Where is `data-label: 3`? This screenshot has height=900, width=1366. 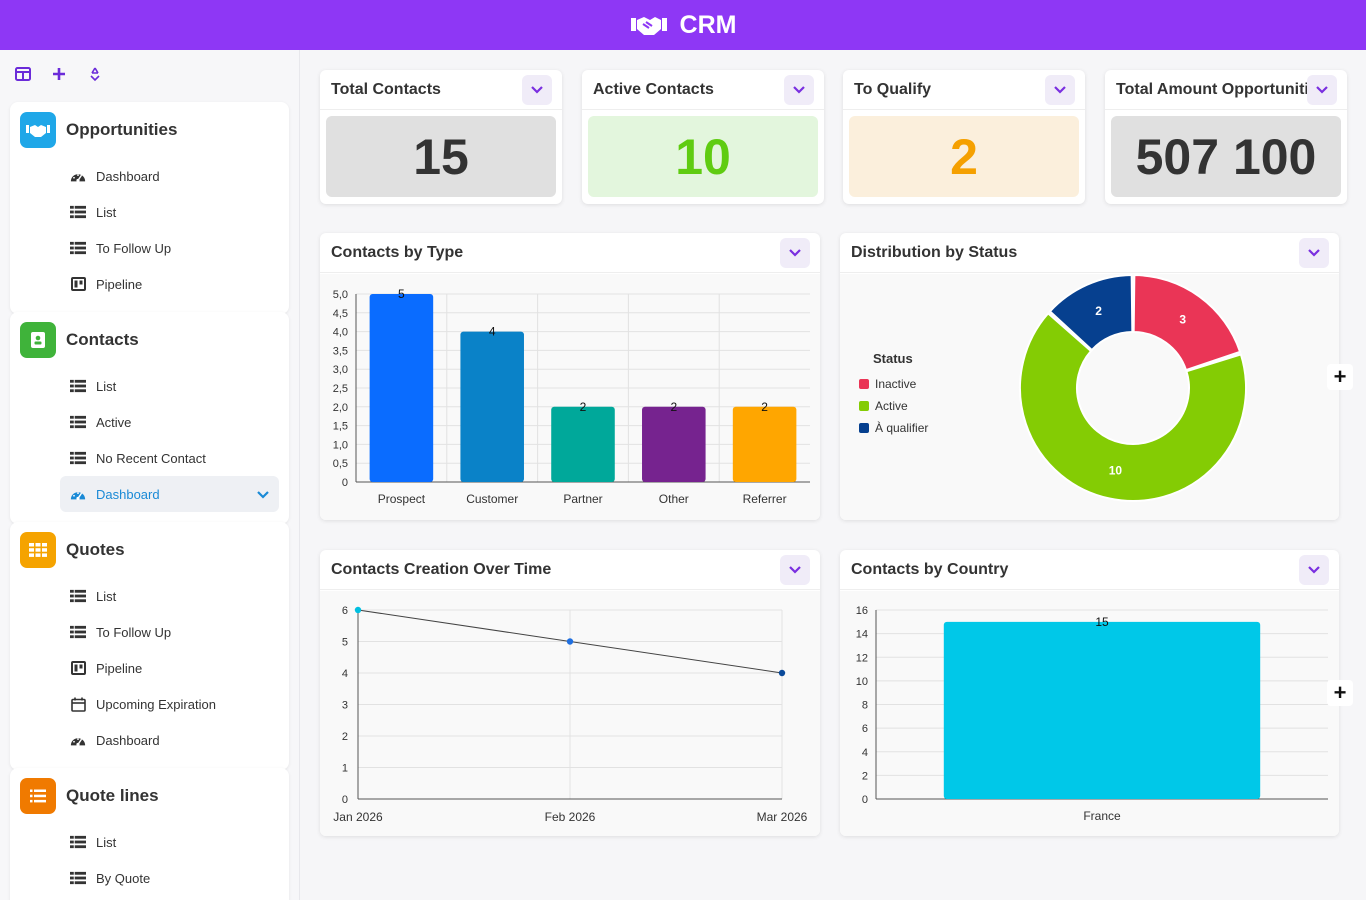
data-label: 3 is located at coordinates (1182, 320).